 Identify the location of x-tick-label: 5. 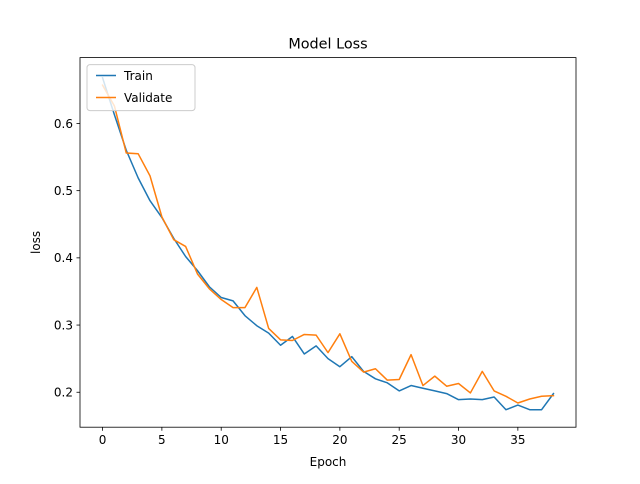
(162, 440).